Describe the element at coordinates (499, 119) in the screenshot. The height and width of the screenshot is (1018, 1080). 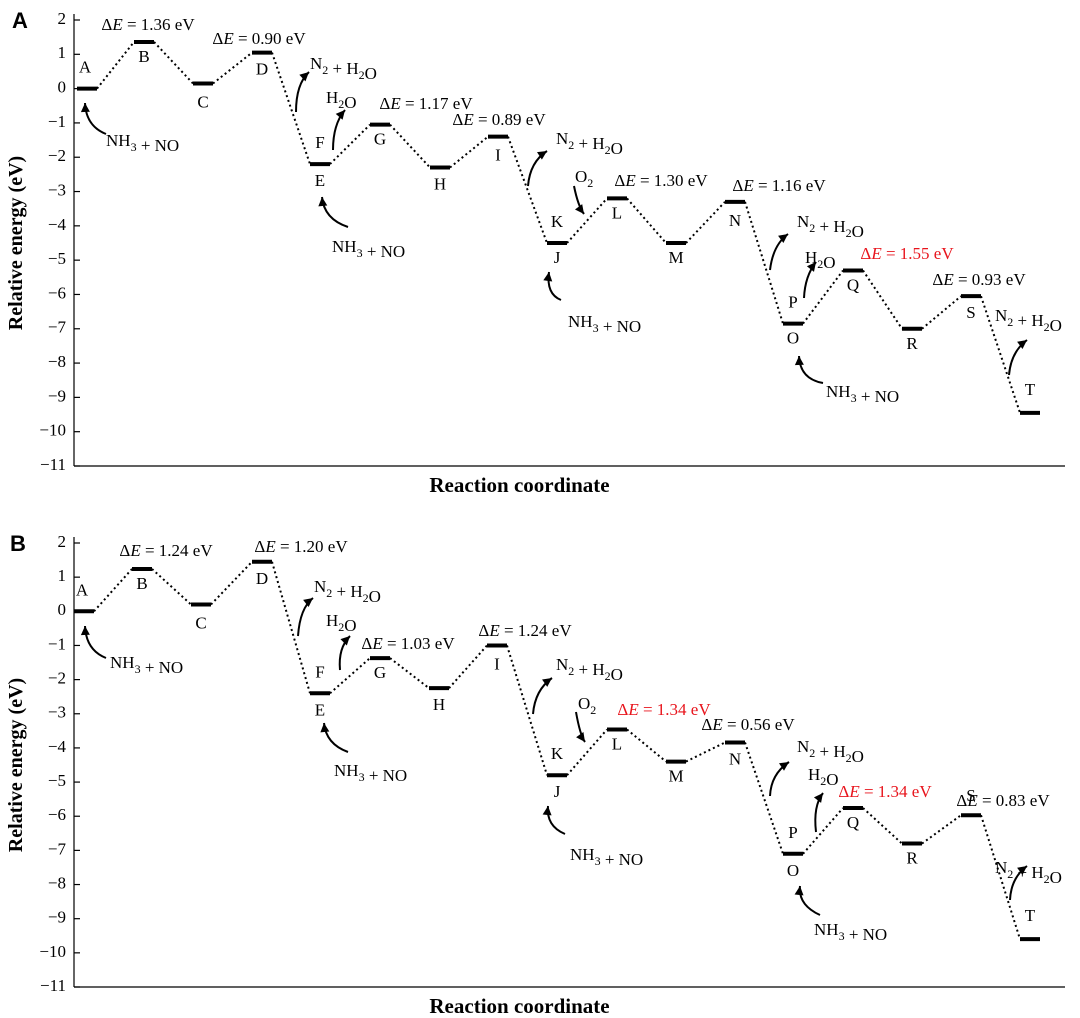
I see `delta-e-label: ΔE = 0.89 eV` at that location.